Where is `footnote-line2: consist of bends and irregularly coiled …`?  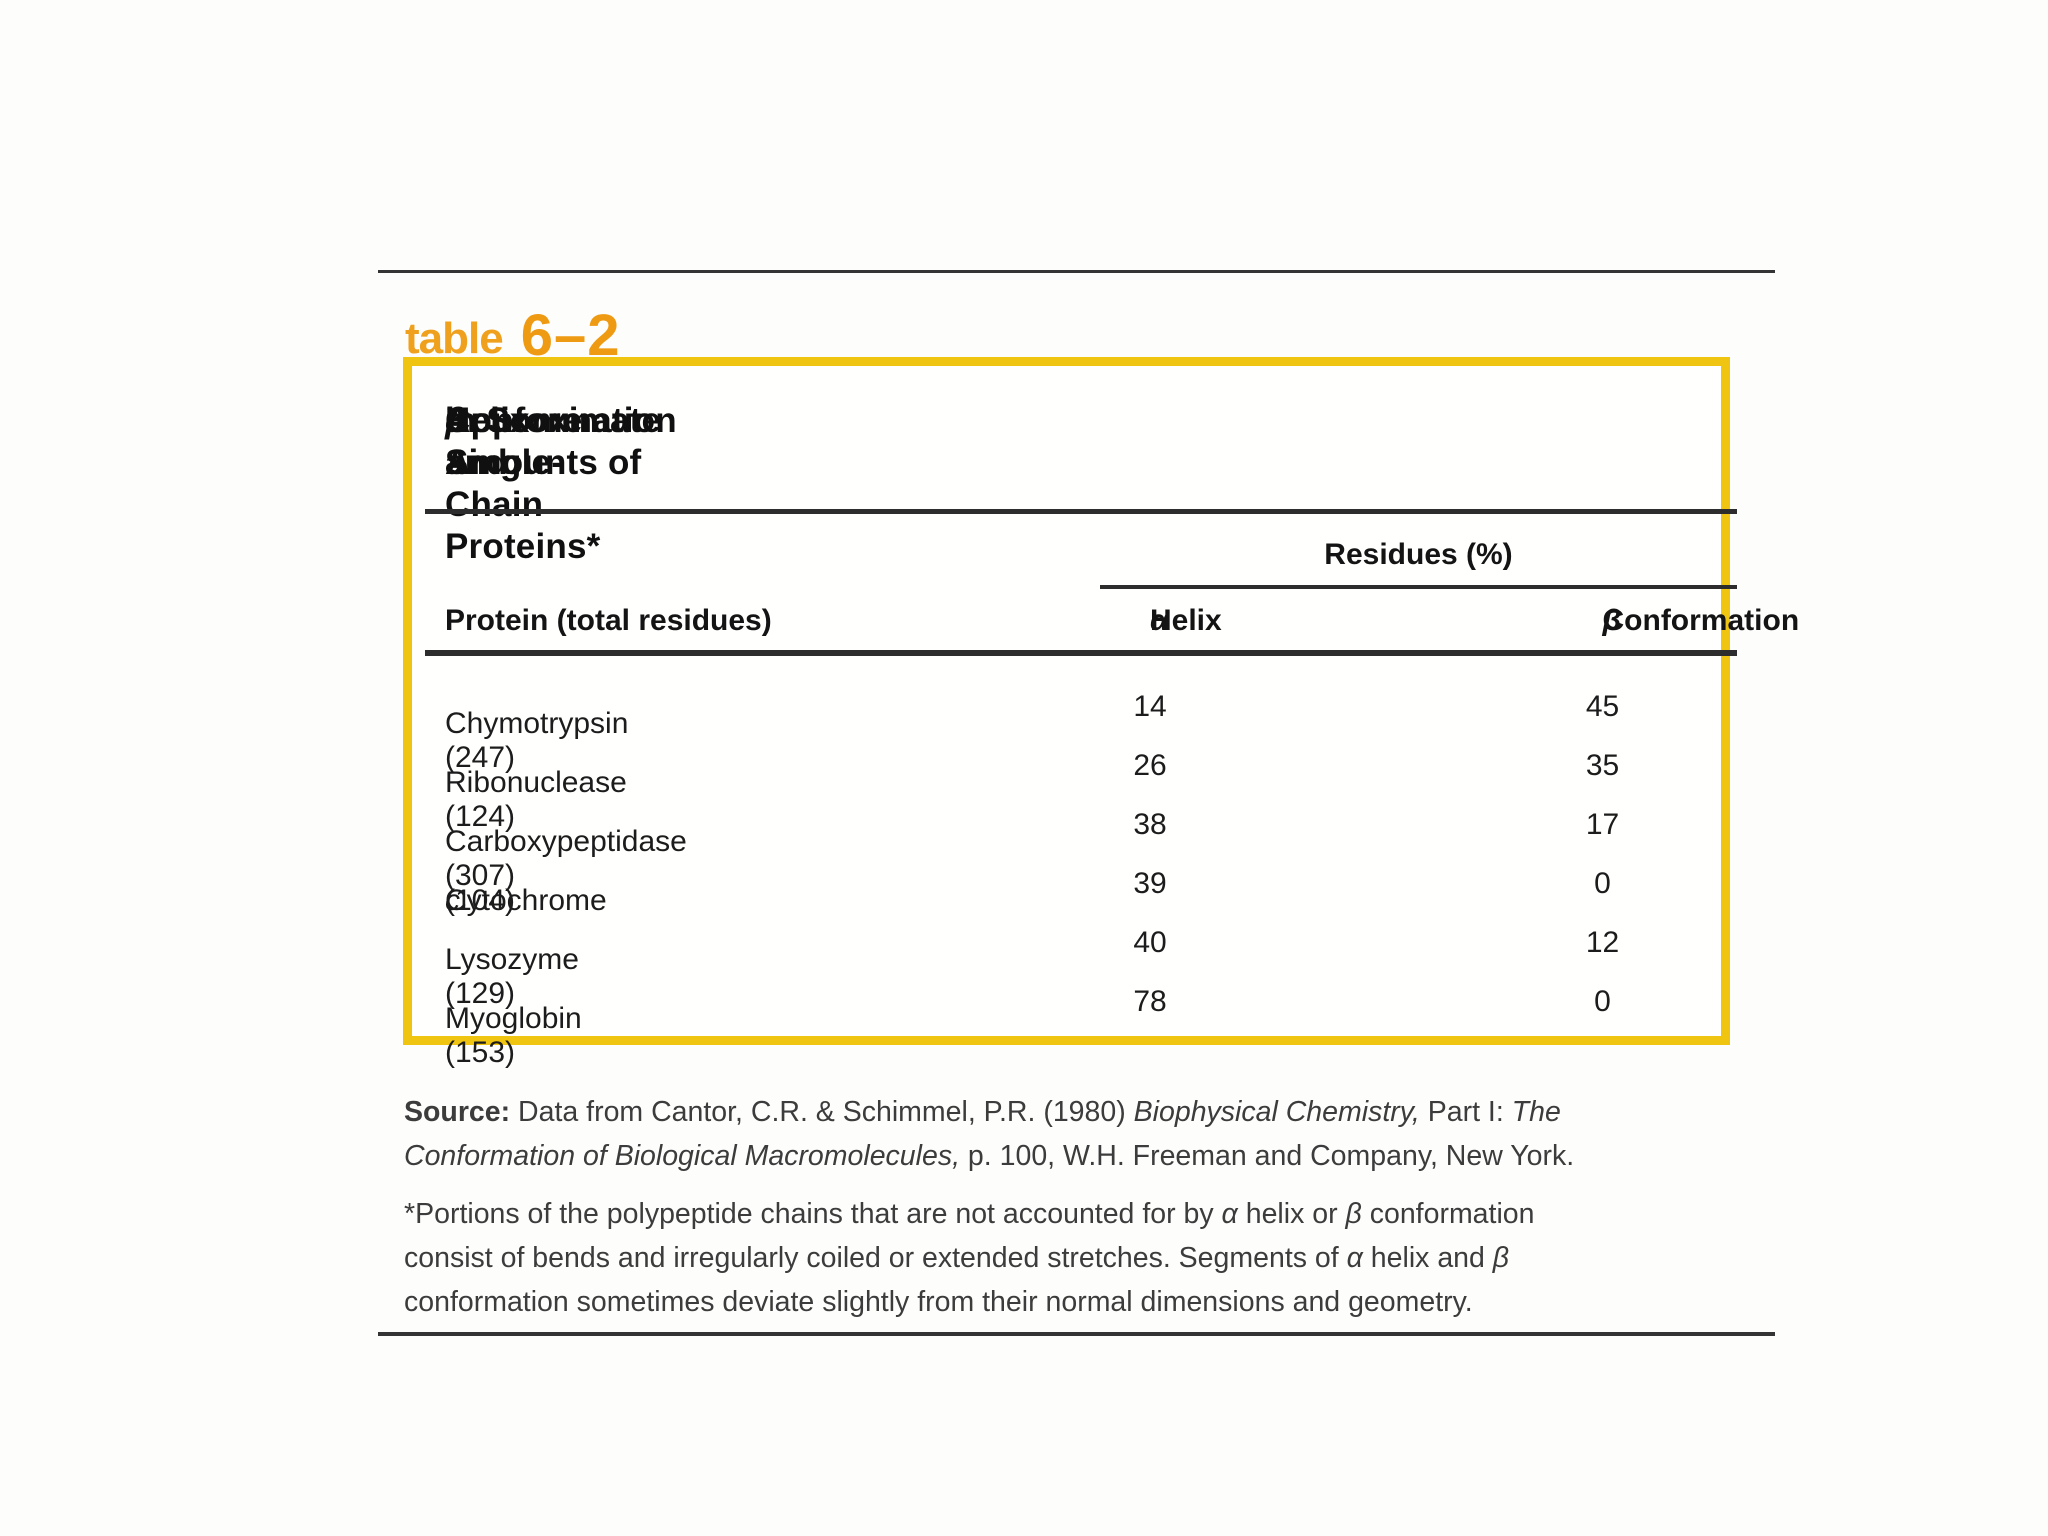 footnote-line2: consist of bends and irregularly coiled … is located at coordinates (957, 1258).